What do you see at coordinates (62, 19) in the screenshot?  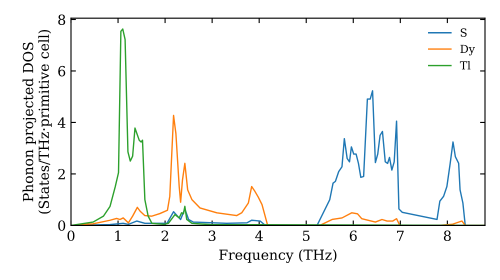 I see `y-tick-label: 8` at bounding box center [62, 19].